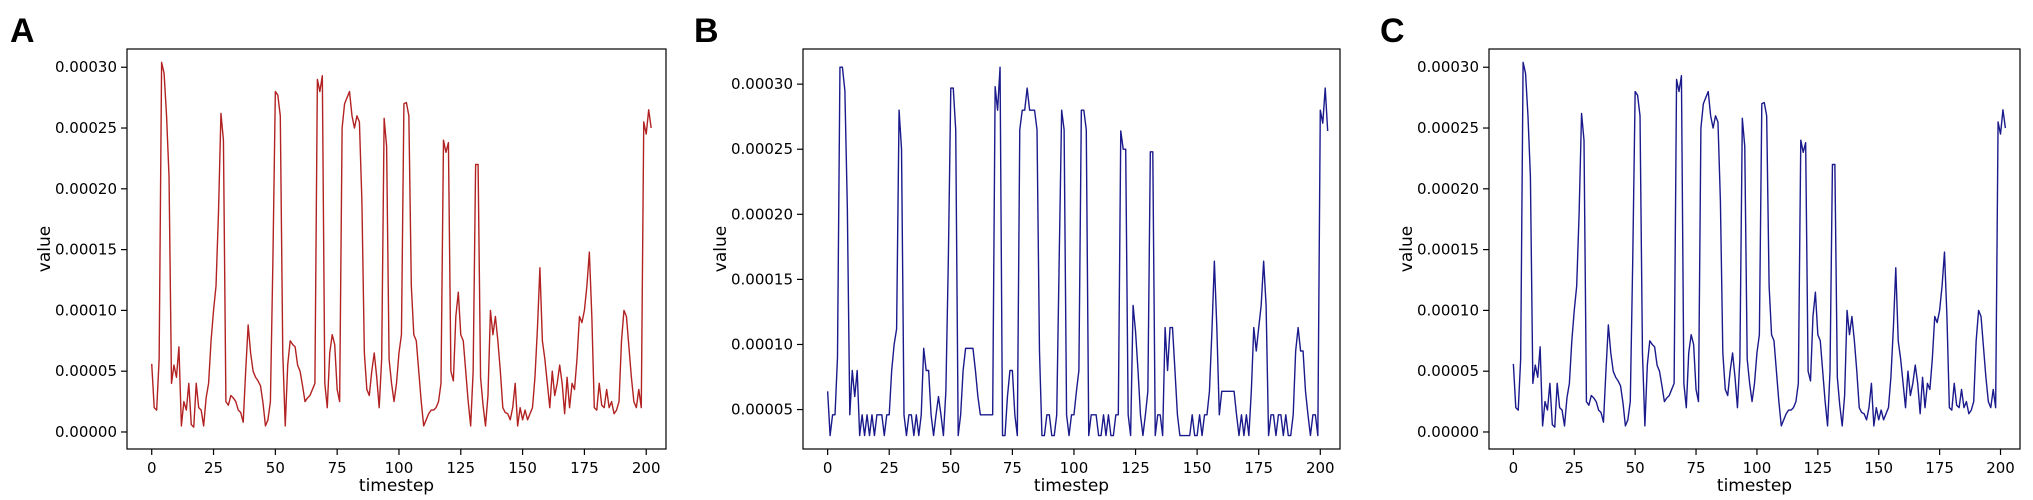 The image size is (2033, 500). Describe the element at coordinates (706, 31) in the screenshot. I see `panel-label: B` at that location.